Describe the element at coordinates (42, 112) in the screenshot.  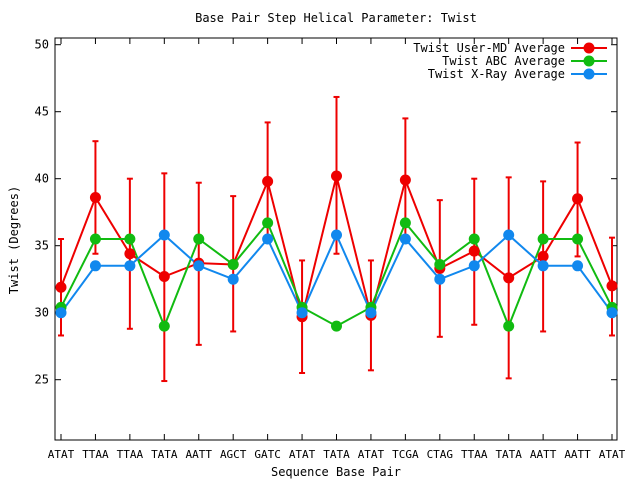
I see `y-tick-label: 45` at that location.